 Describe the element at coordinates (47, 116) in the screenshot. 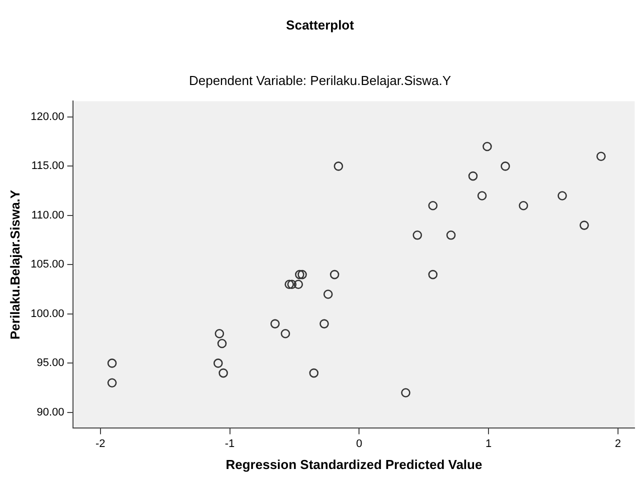

I see `y-tick-label: 120.00` at that location.